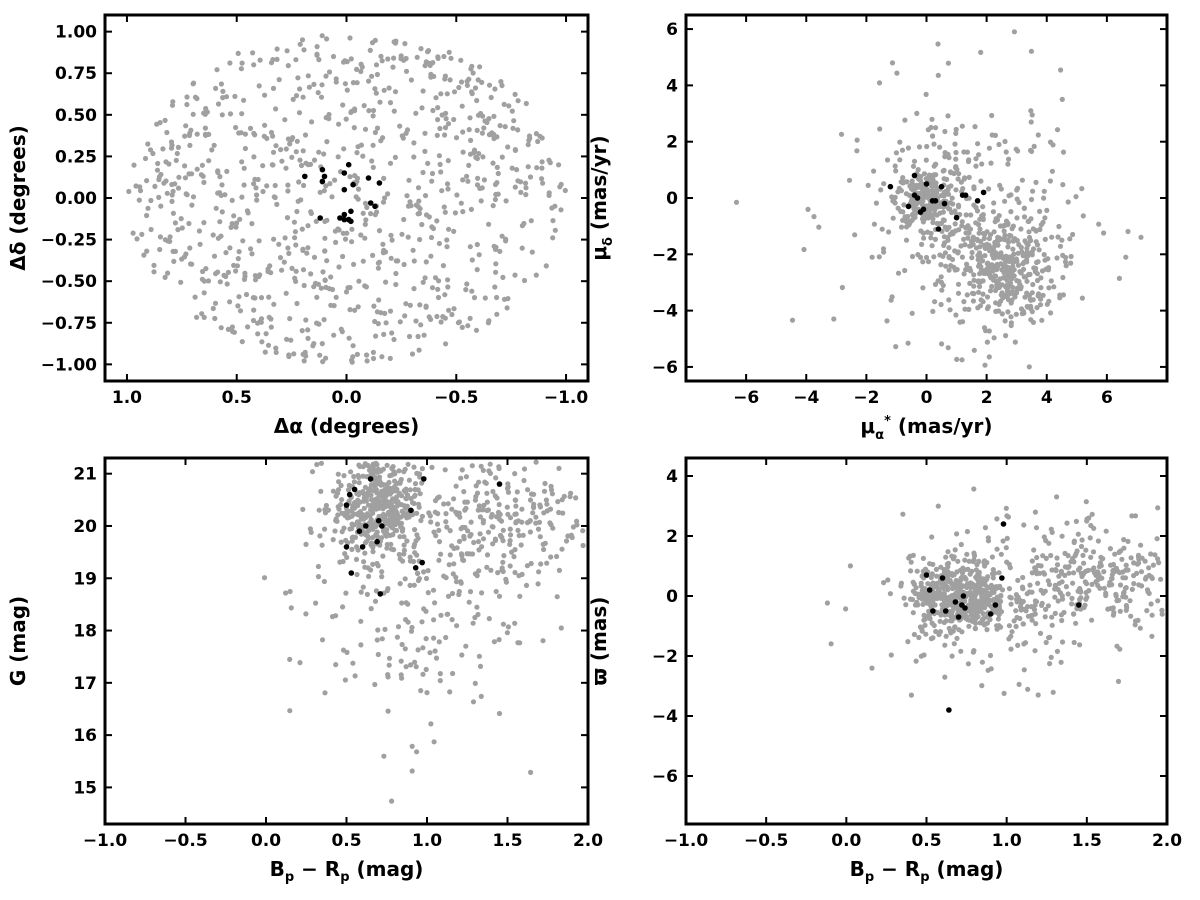 This screenshot has height=900, width=1200. Describe the element at coordinates (18, 198) in the screenshot. I see `y-axis-label: Δδ (degrees)` at that location.